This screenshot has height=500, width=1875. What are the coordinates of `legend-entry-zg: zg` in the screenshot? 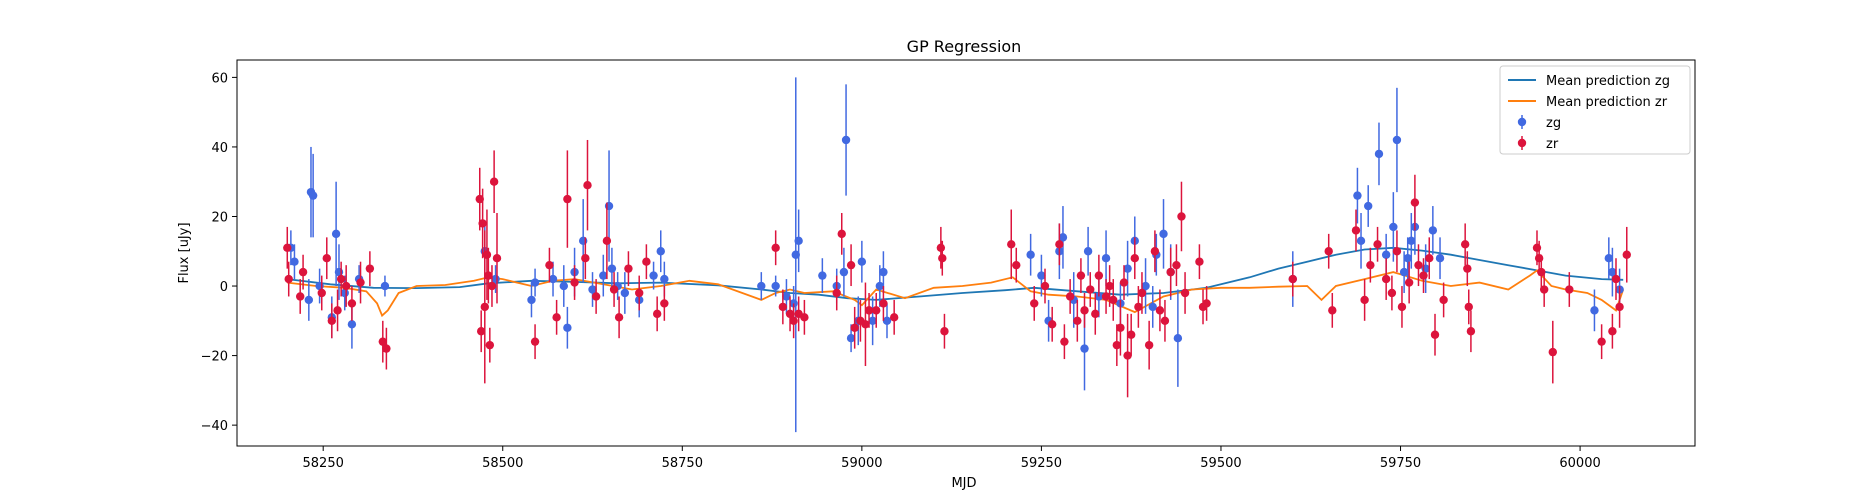 It's located at (1539, 123).